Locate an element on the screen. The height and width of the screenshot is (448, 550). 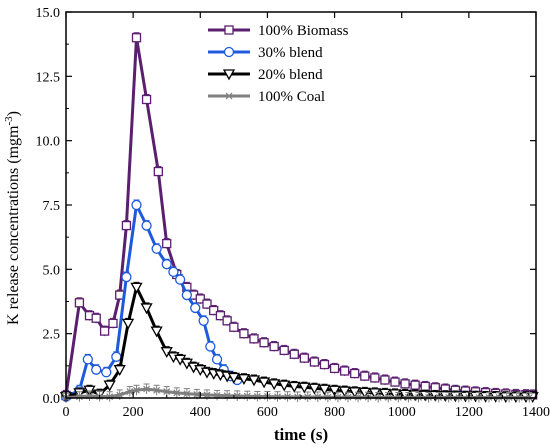
legend-item: 20% blend is located at coordinates (265, 75).